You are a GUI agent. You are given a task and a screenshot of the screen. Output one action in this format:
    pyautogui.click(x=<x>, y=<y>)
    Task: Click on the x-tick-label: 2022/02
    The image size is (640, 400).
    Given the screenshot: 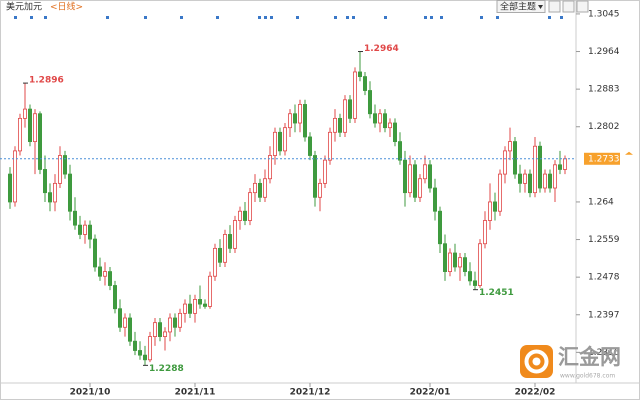 What is the action you would take?
    pyautogui.click(x=535, y=393)
    